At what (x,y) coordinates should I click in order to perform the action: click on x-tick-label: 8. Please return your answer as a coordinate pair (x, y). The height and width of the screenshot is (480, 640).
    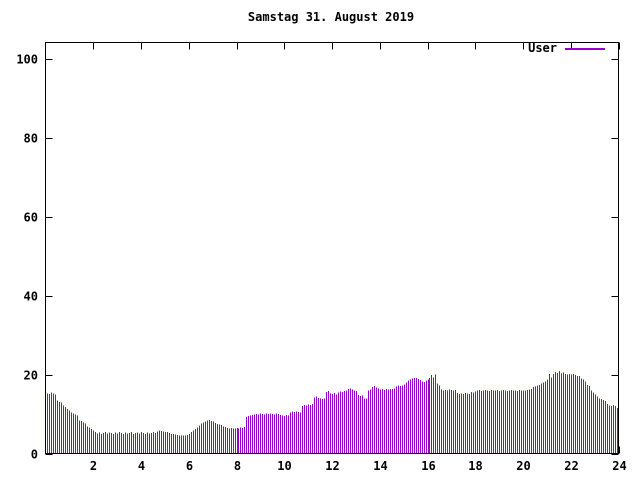
    Looking at the image, I should click on (237, 466).